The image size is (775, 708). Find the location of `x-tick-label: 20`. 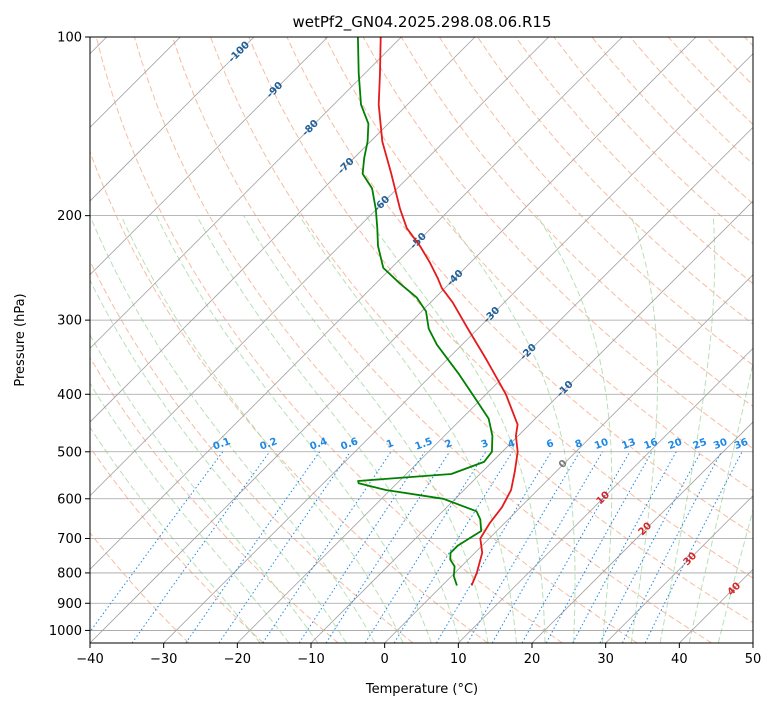

x-tick-label: 20 is located at coordinates (532, 659).